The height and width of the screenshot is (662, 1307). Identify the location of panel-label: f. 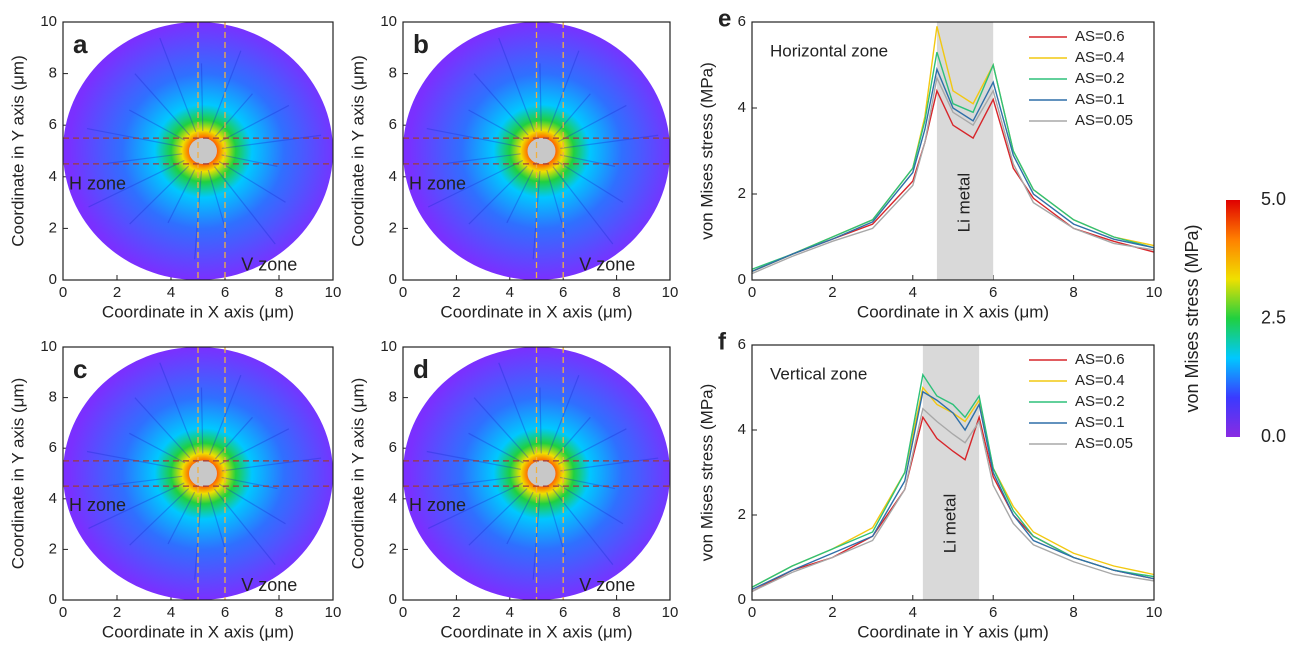
(722, 341).